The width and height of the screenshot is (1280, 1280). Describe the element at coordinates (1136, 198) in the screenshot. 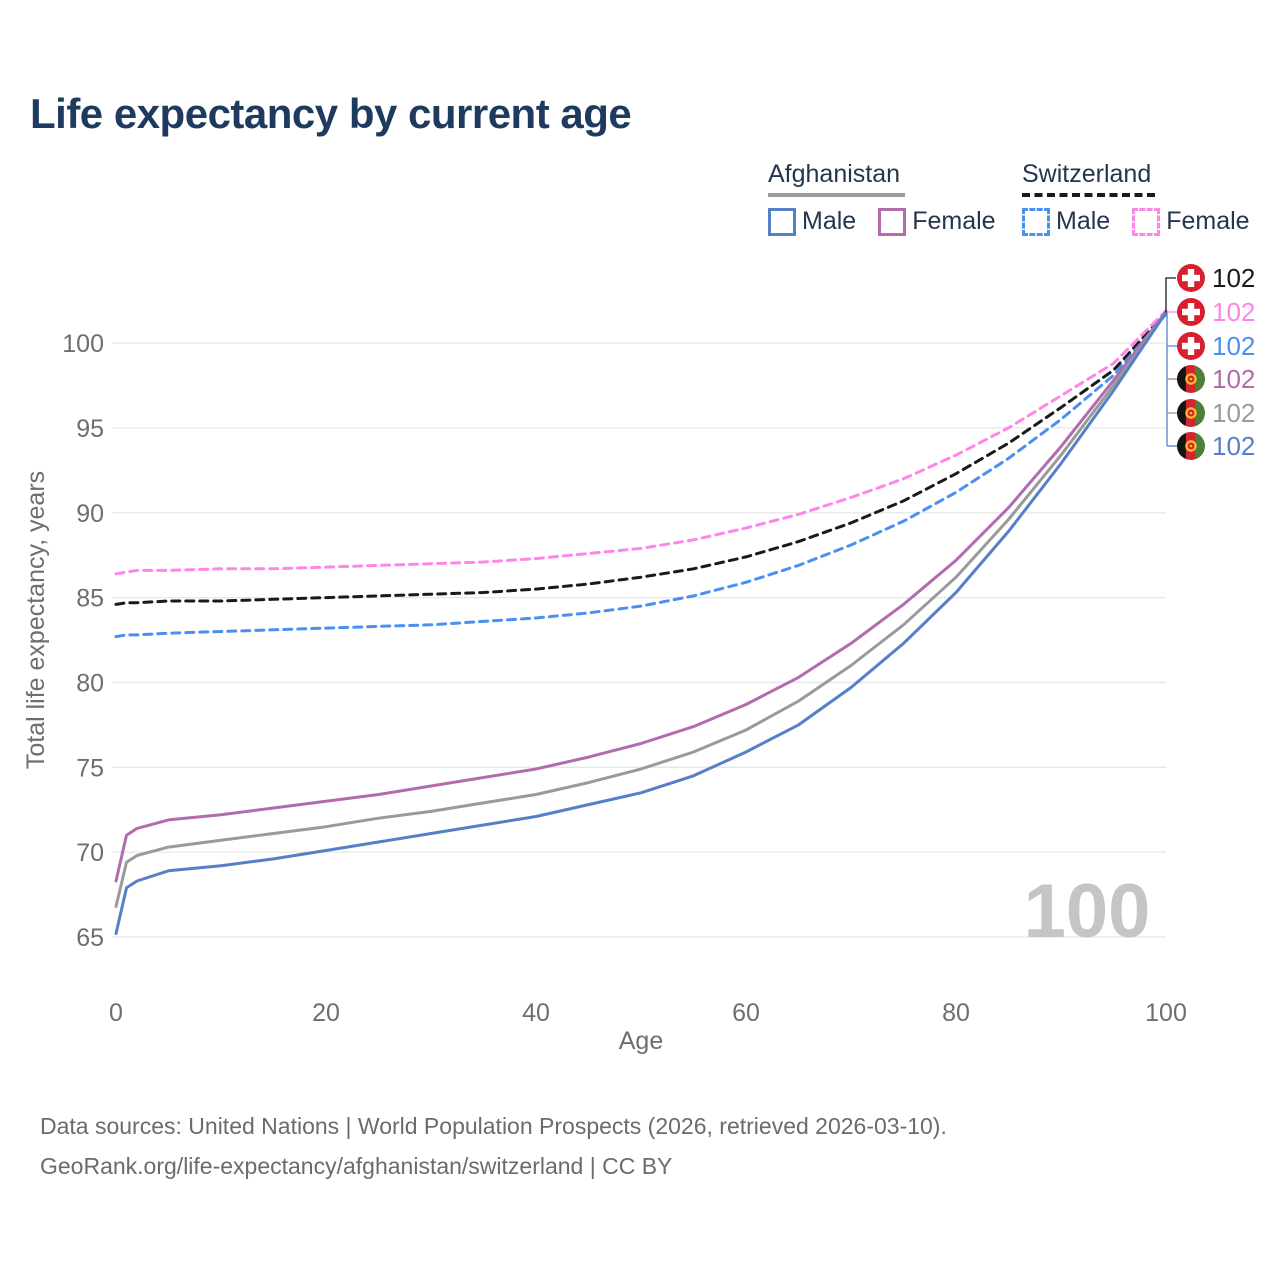

I see `legend-group-switzerland: Switzerland Male Female` at that location.